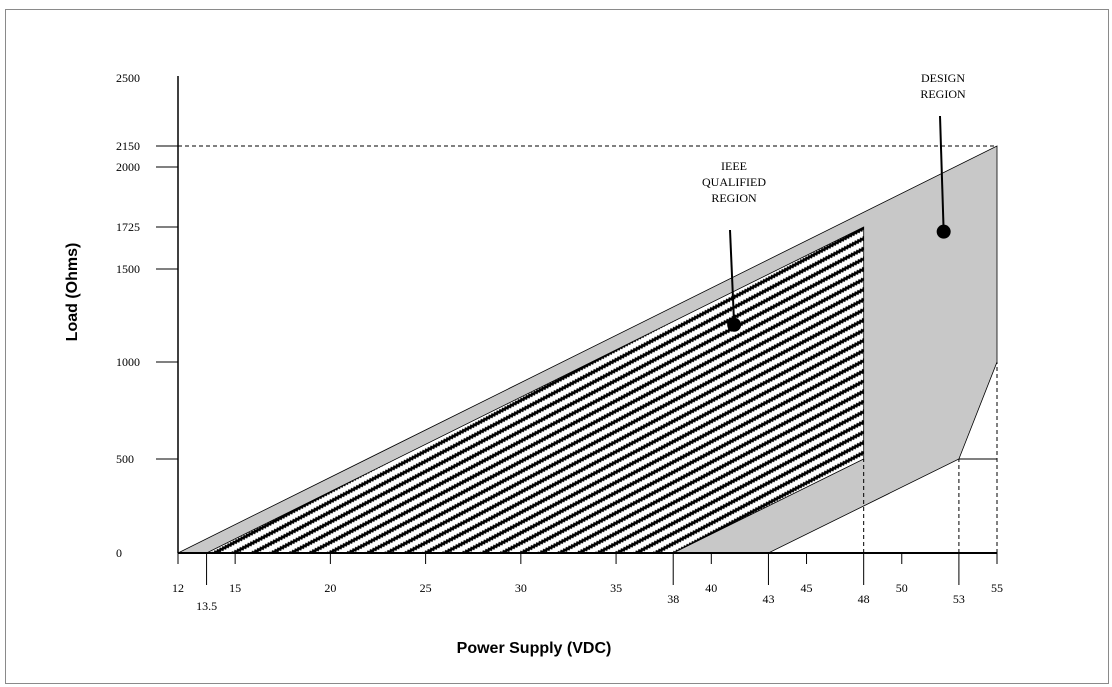 This screenshot has height=687, width=1112. Describe the element at coordinates (807, 588) in the screenshot. I see `x-tick-label: 45` at that location.